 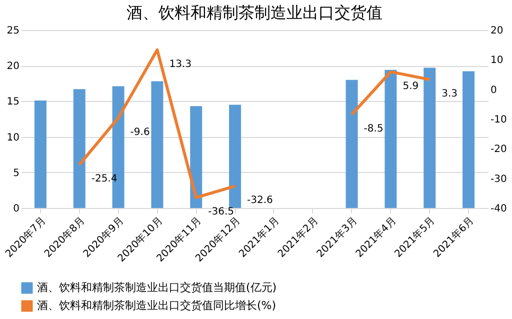 What do you see at coordinates (16, 173) in the screenshot?
I see `y-tick-label: 5` at bounding box center [16, 173].